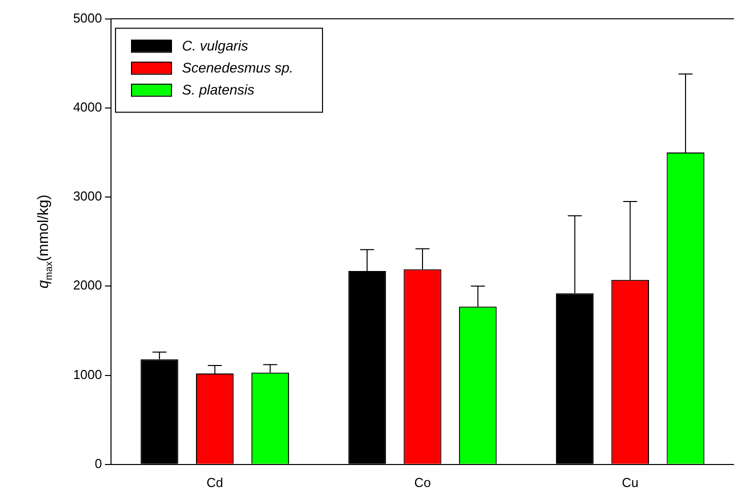 The height and width of the screenshot is (504, 742). What do you see at coordinates (630, 482) in the screenshot?
I see `x-tick-label: Cu` at bounding box center [630, 482].